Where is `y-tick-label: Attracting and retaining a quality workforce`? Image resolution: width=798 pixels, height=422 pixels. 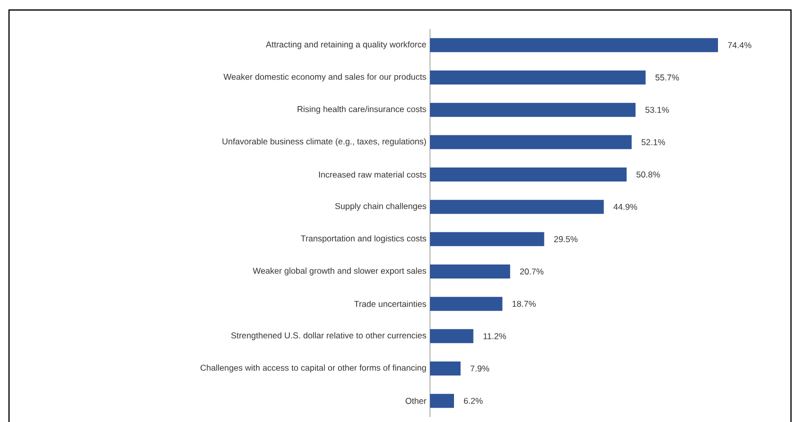
y-tick-label: Attracting and retaining a quality workforce is located at coordinates (346, 45).